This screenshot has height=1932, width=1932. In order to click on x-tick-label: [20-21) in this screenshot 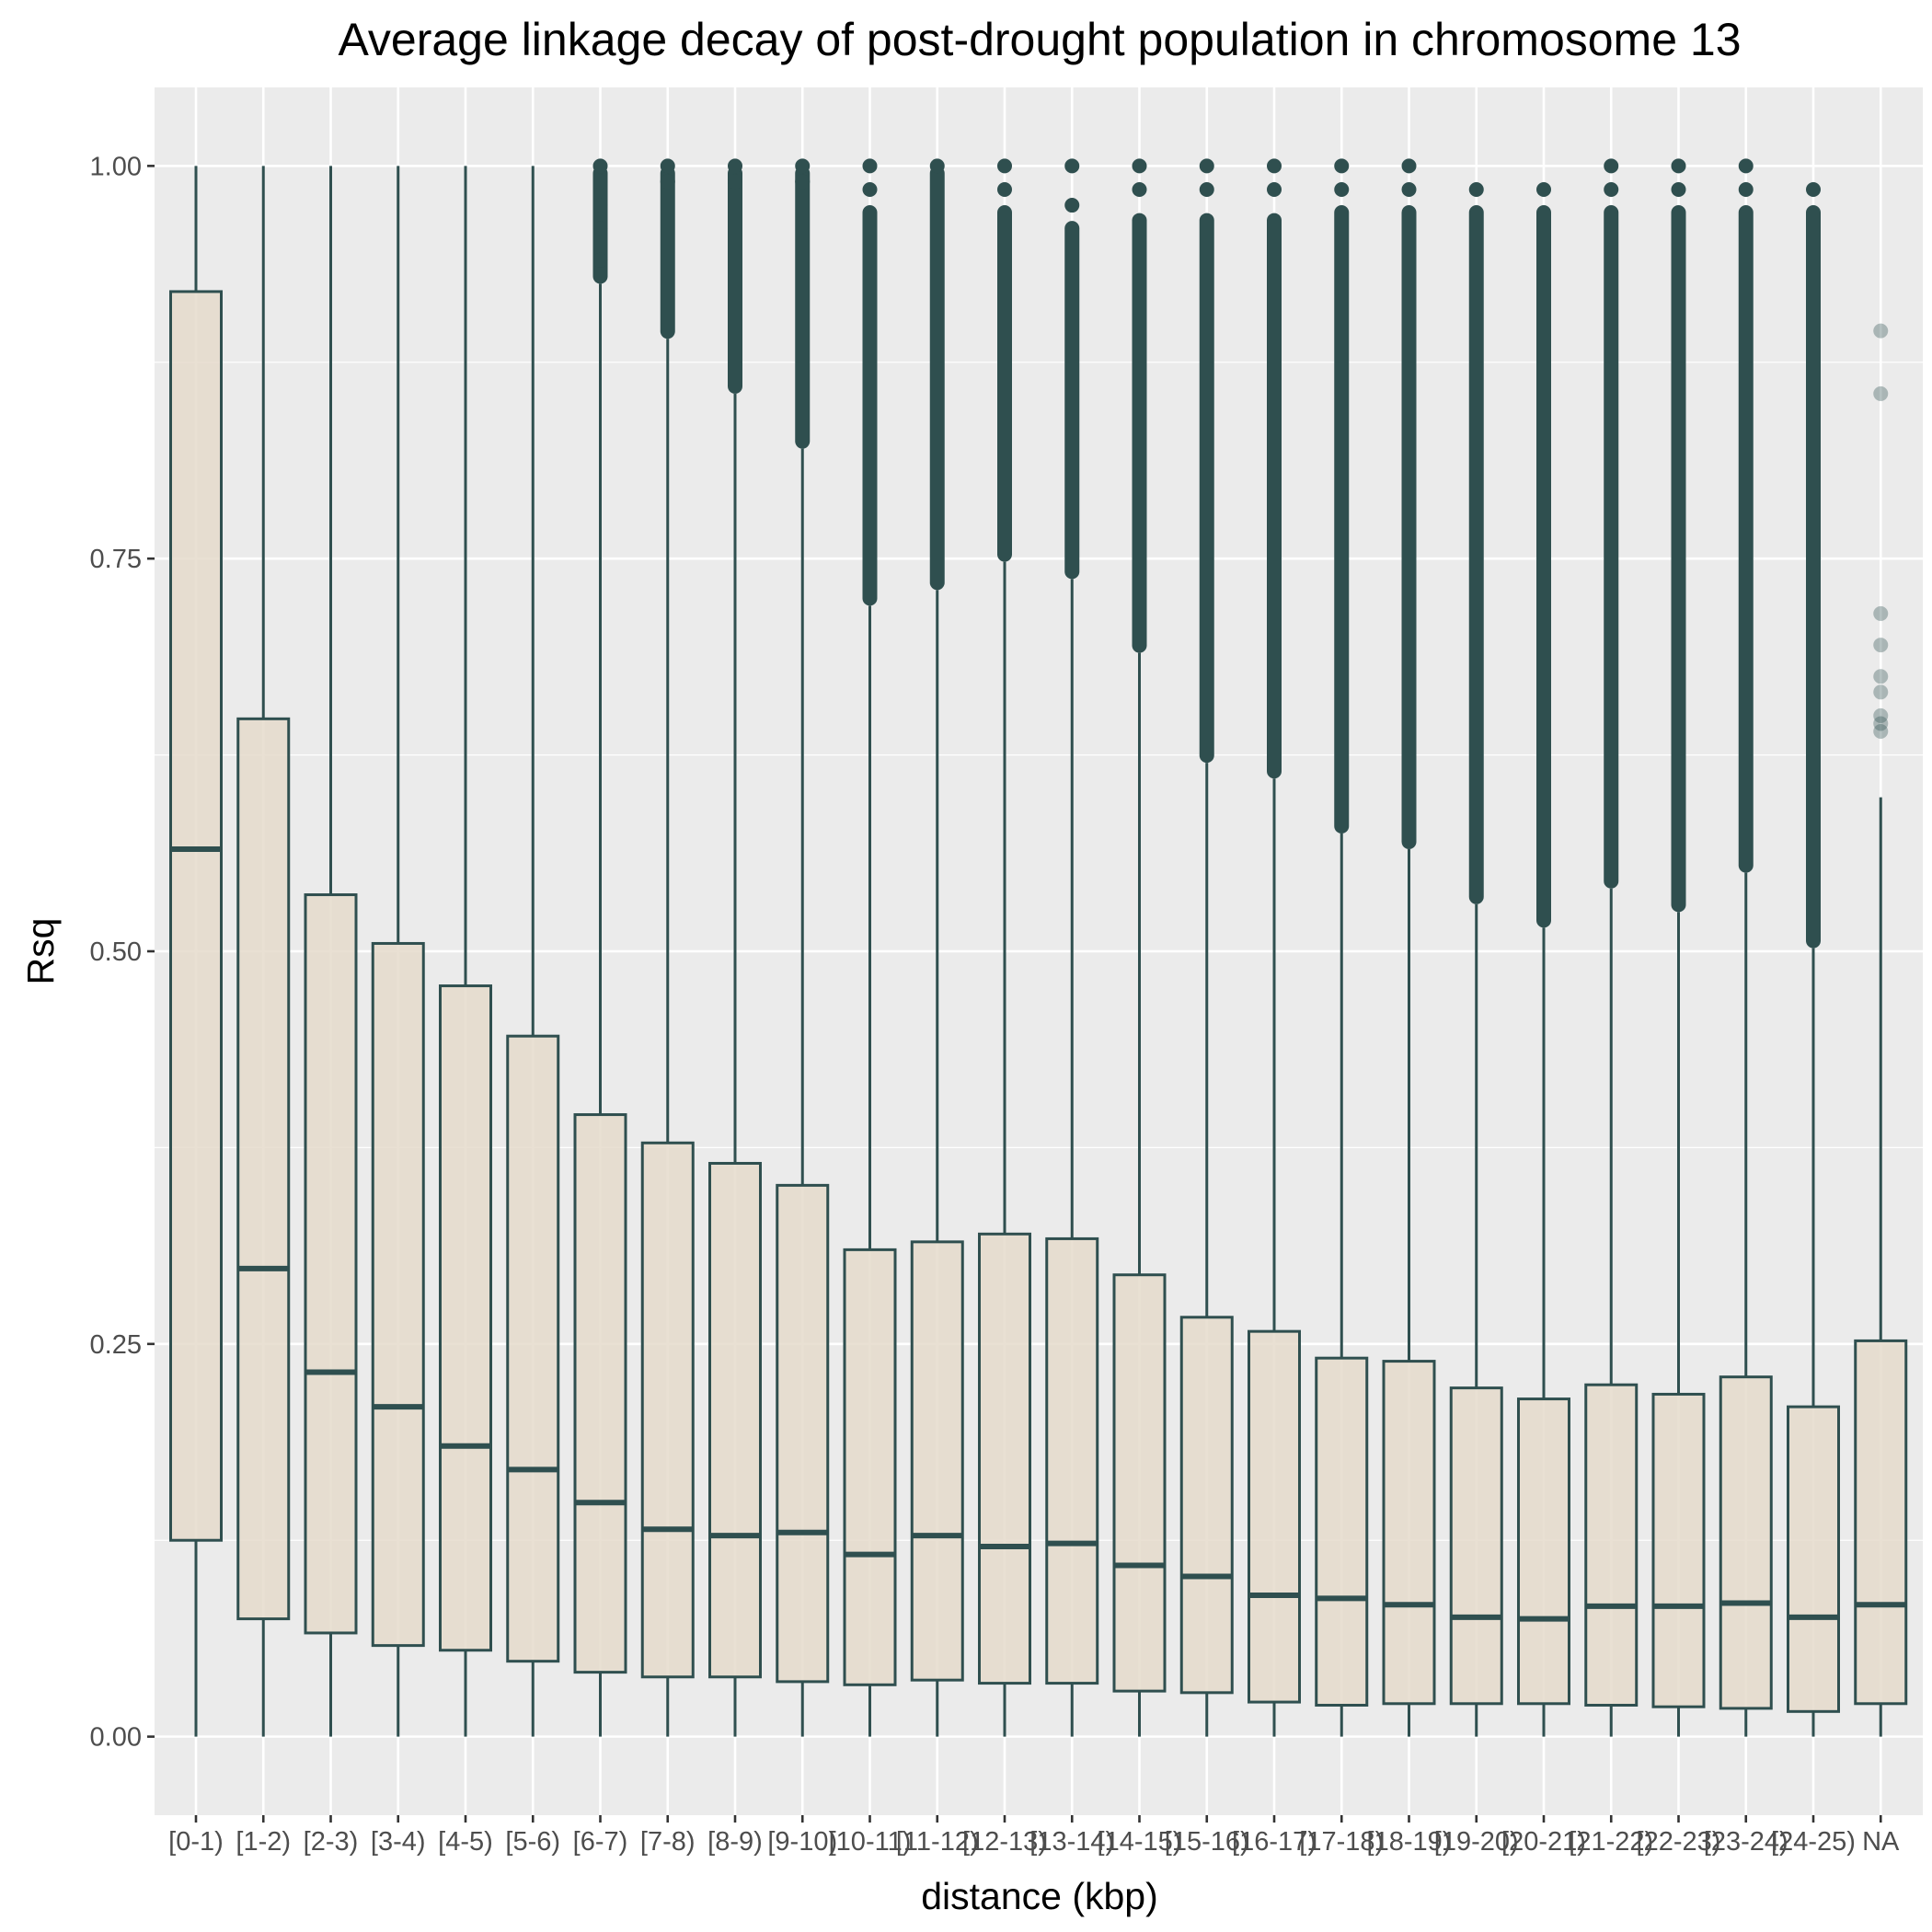, I will do `click(1543, 1842)`.